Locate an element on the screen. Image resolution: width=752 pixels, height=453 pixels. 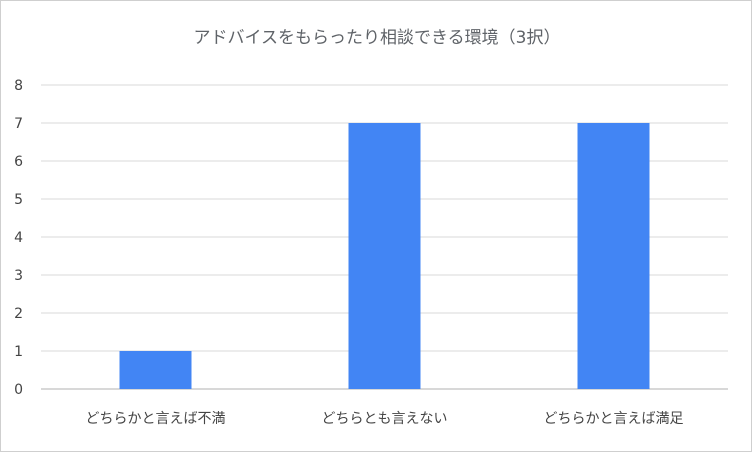
y-tick-label: 5 is located at coordinates (18, 200).